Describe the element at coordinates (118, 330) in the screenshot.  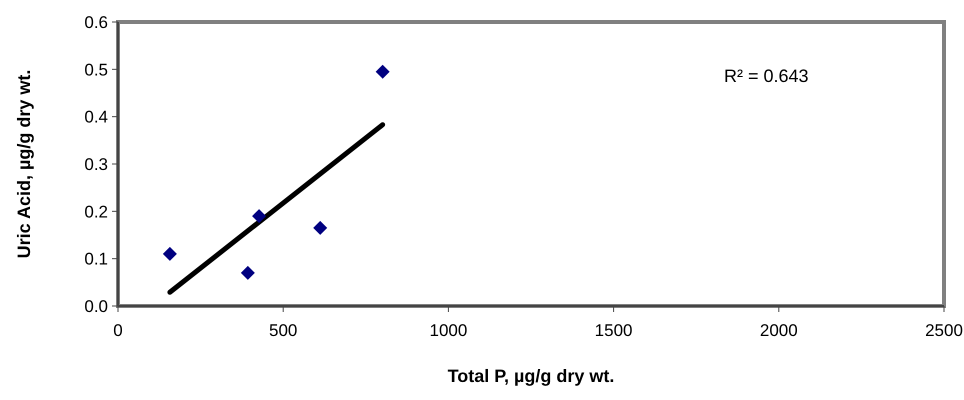
I see `x-tick-label: 0` at that location.